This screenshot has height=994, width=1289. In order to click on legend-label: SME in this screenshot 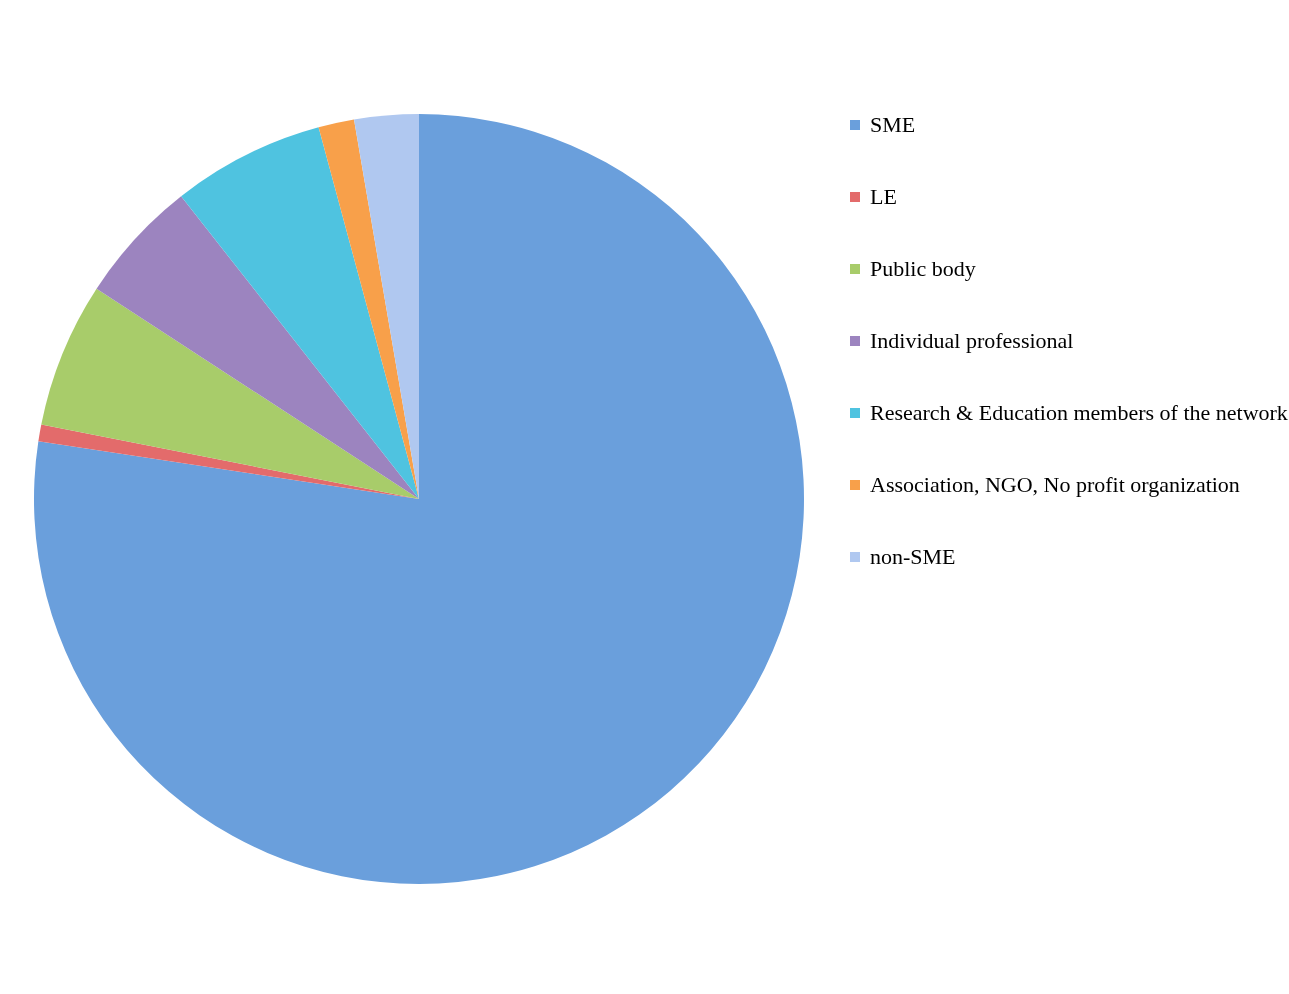, I will do `click(893, 124)`.